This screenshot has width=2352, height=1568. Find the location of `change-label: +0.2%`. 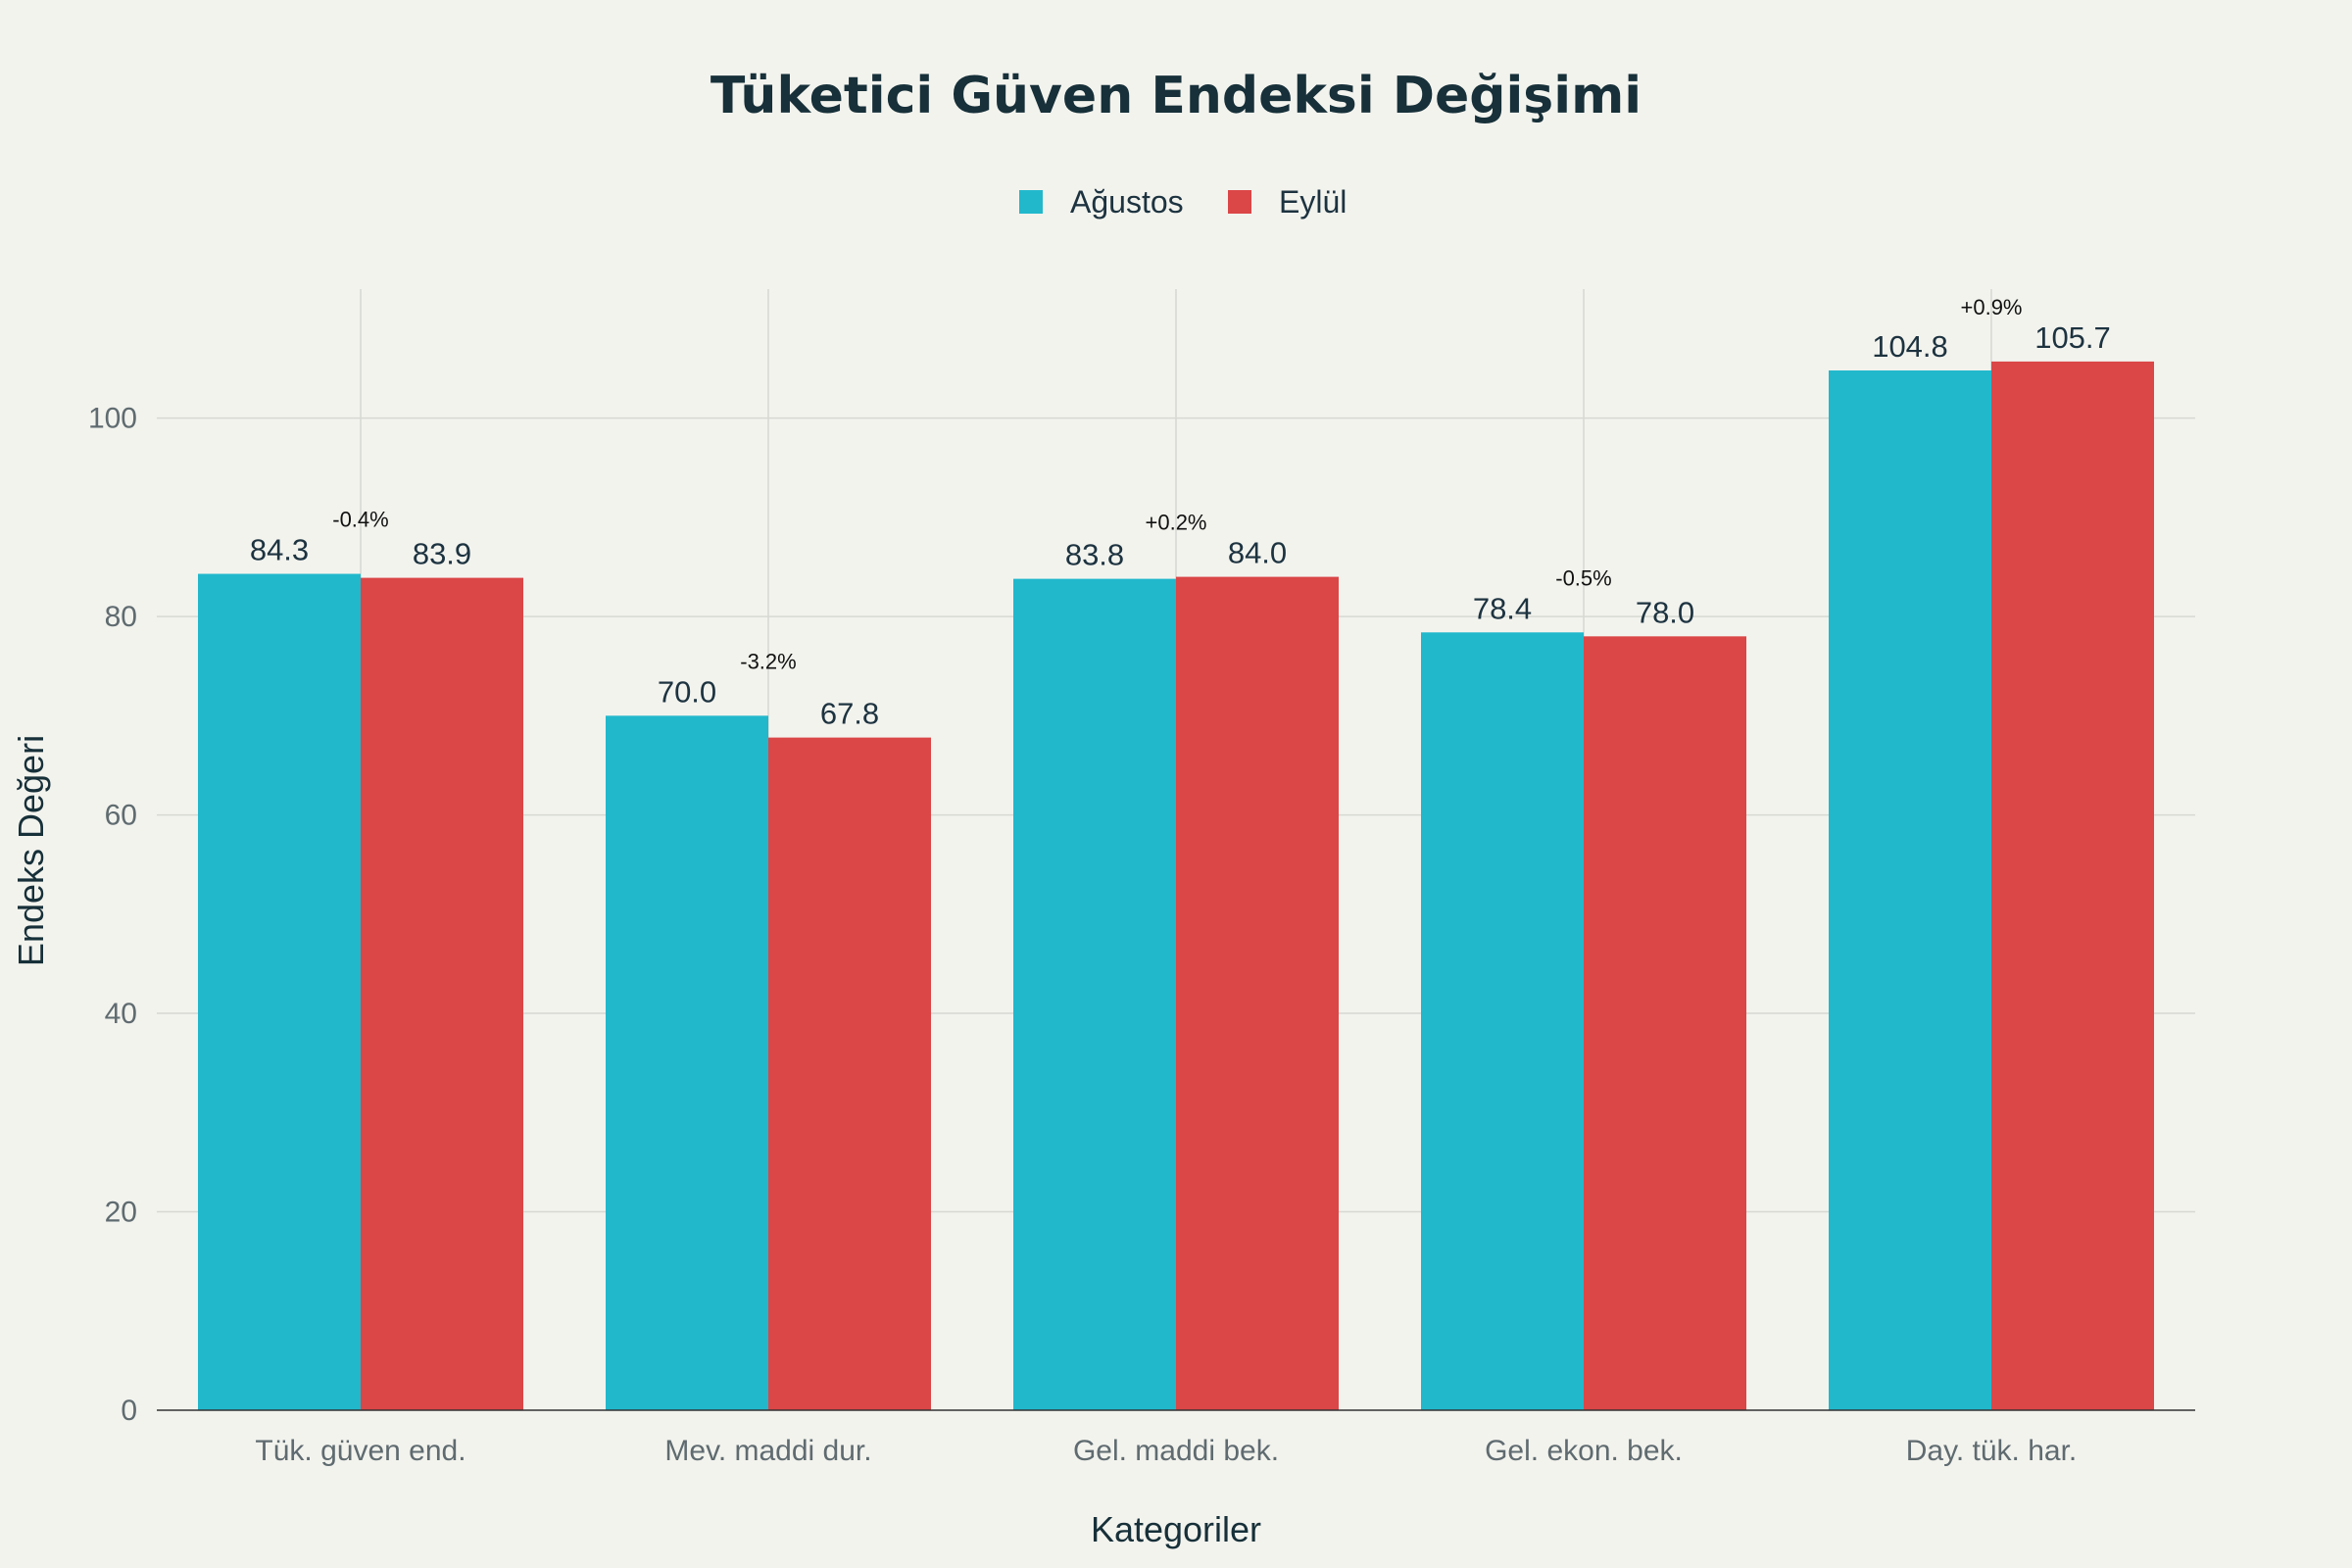

change-label: +0.2% is located at coordinates (1176, 523).